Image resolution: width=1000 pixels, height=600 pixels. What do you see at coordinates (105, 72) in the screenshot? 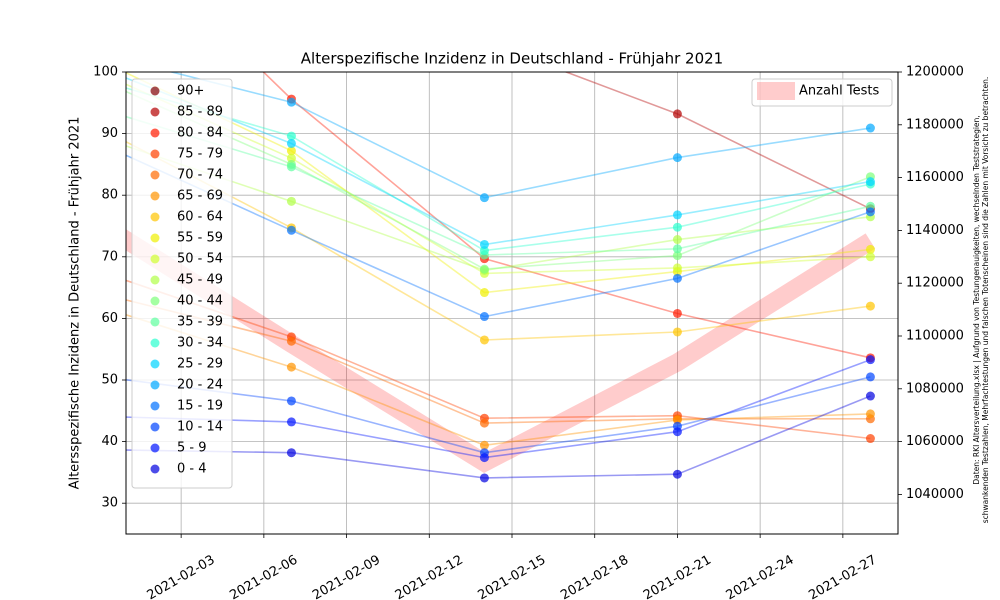
I see `y-tick-label: 100` at bounding box center [105, 72].